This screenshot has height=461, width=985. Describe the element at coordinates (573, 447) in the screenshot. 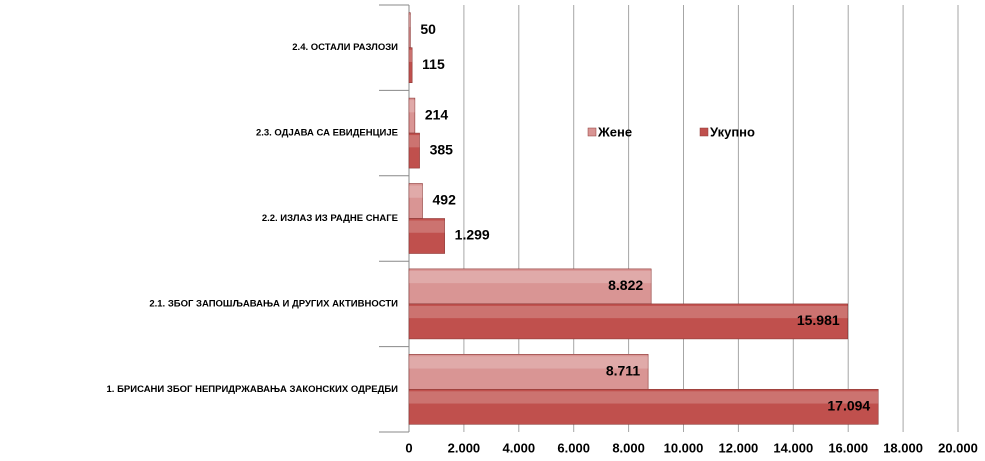

I see `x-tick-label: 6.000` at that location.